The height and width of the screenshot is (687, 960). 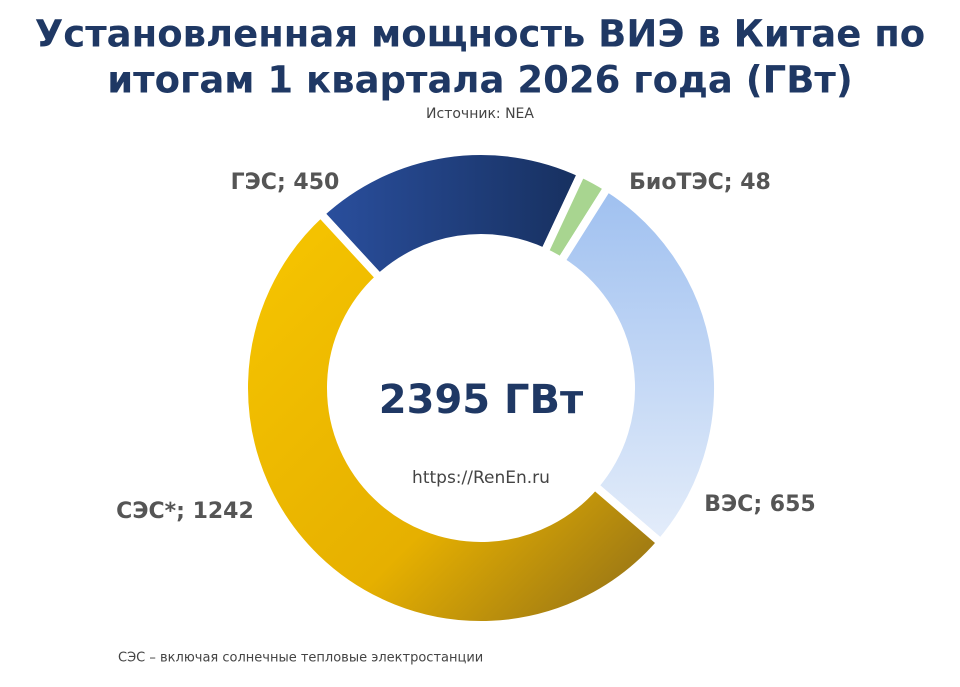 What do you see at coordinates (480, 114) in the screenshot?
I see `chart-subtitle: Источник: NEA` at bounding box center [480, 114].